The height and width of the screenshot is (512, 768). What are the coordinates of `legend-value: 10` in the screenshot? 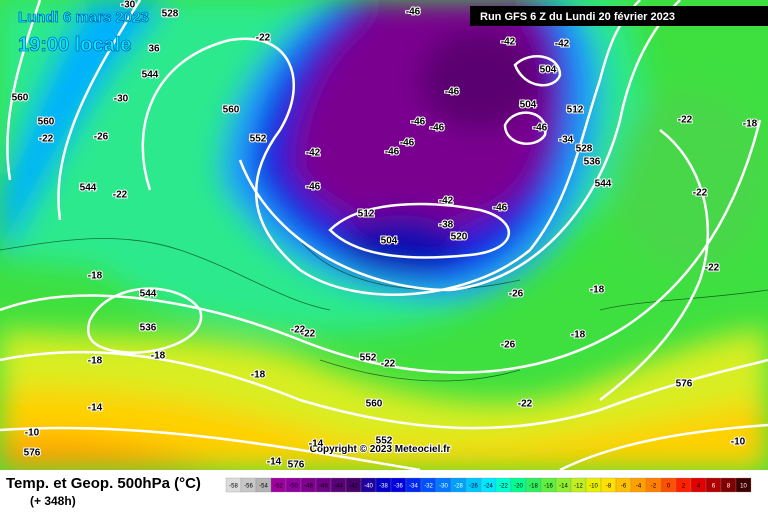 It's located at (743, 487).